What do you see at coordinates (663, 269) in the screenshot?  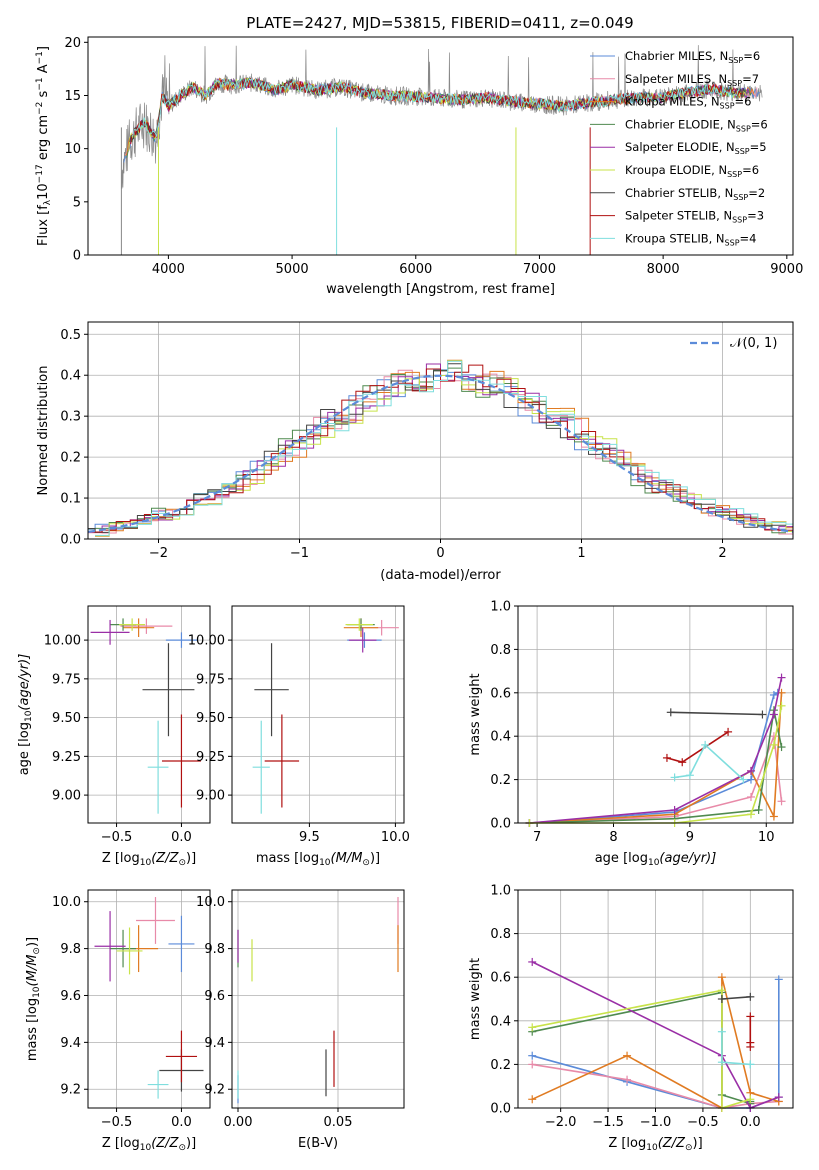 I see `x-tick-label: 8000` at bounding box center [663, 269].